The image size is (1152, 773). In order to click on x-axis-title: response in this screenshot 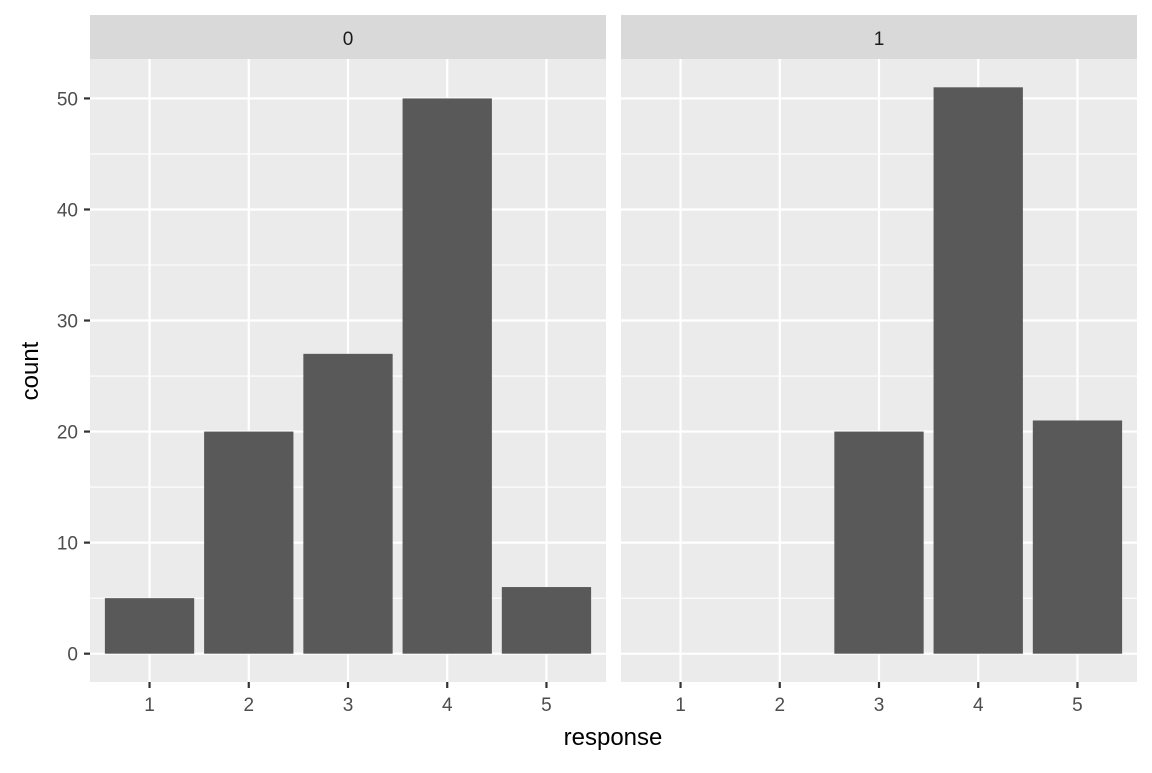, I will do `click(613, 737)`.